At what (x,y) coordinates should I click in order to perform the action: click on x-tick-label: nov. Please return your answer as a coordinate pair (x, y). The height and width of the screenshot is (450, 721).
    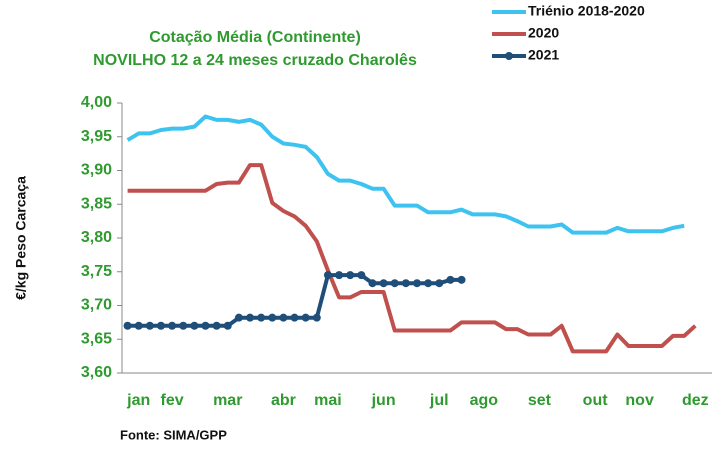
    Looking at the image, I should click on (639, 400).